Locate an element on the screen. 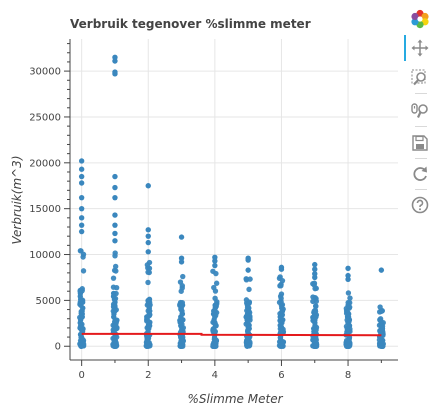 This screenshot has width=448, height=412. wheel-zoom-icon is located at coordinates (419, 110).